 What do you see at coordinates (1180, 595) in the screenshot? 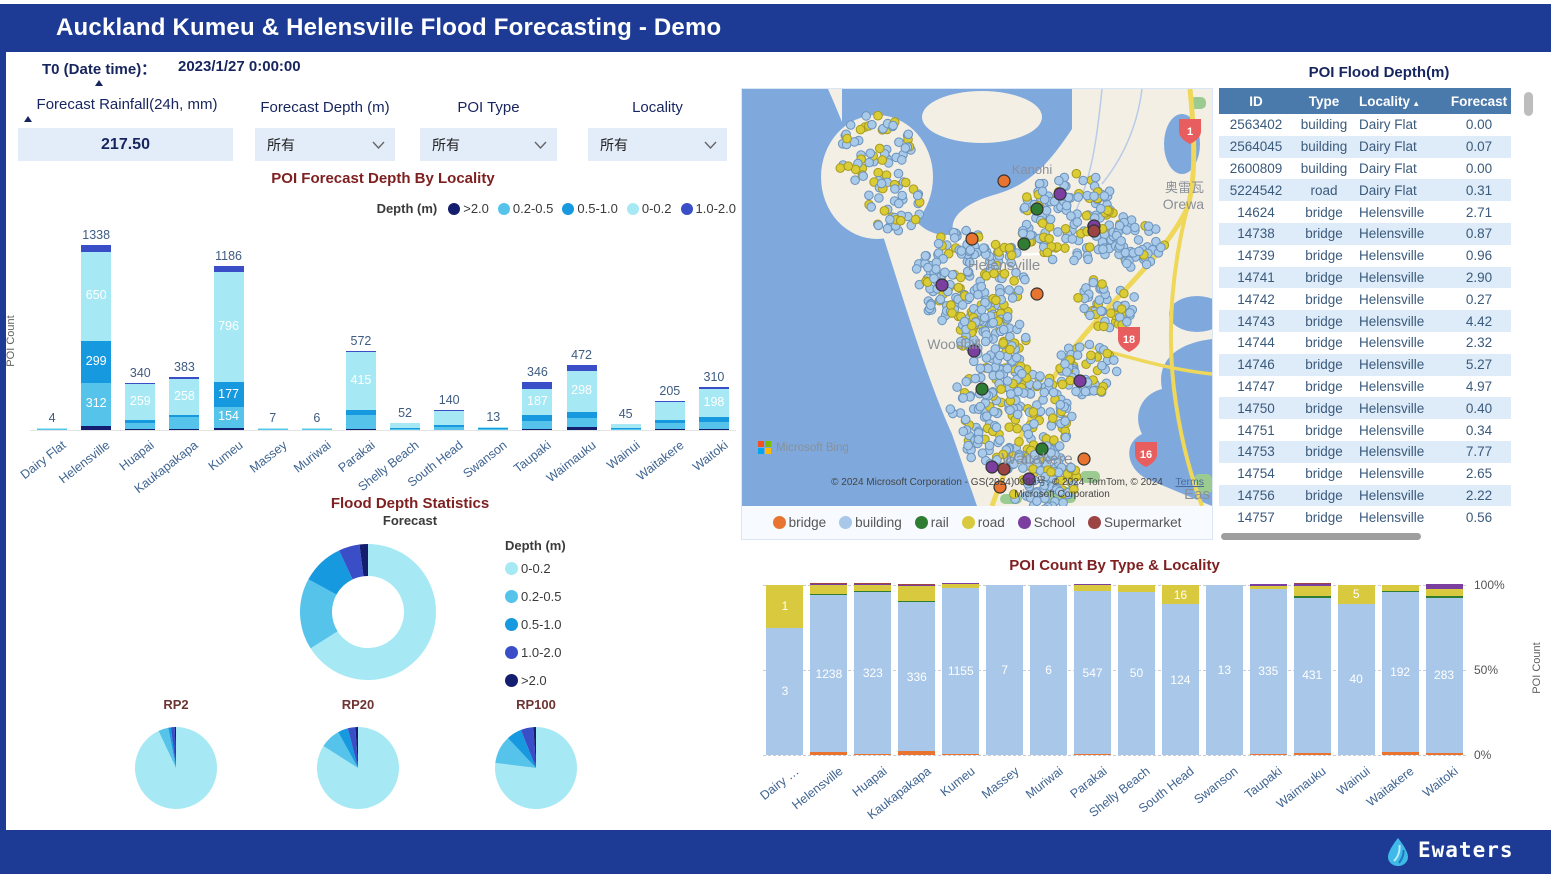
I see `bar-segment-road: 16` at bounding box center [1180, 595].